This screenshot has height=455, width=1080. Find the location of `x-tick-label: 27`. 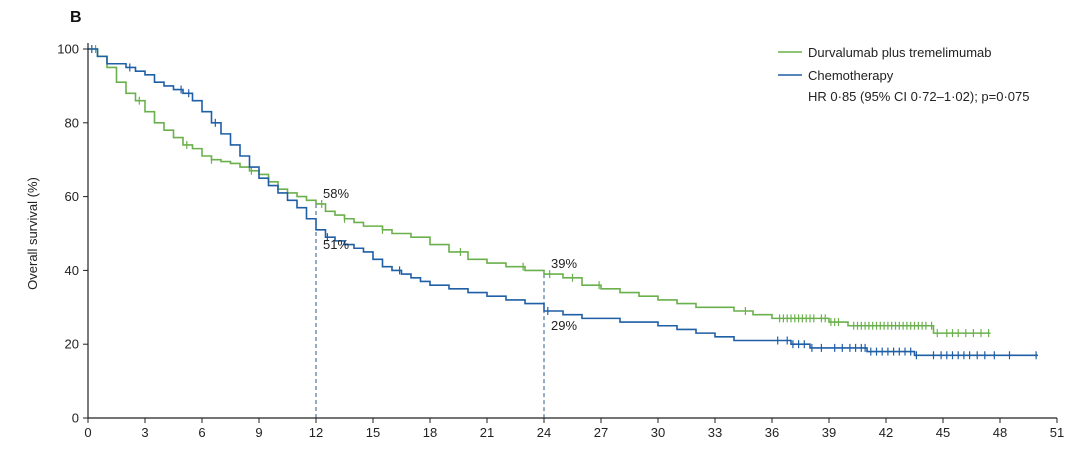

x-tick-label: 27 is located at coordinates (601, 432).